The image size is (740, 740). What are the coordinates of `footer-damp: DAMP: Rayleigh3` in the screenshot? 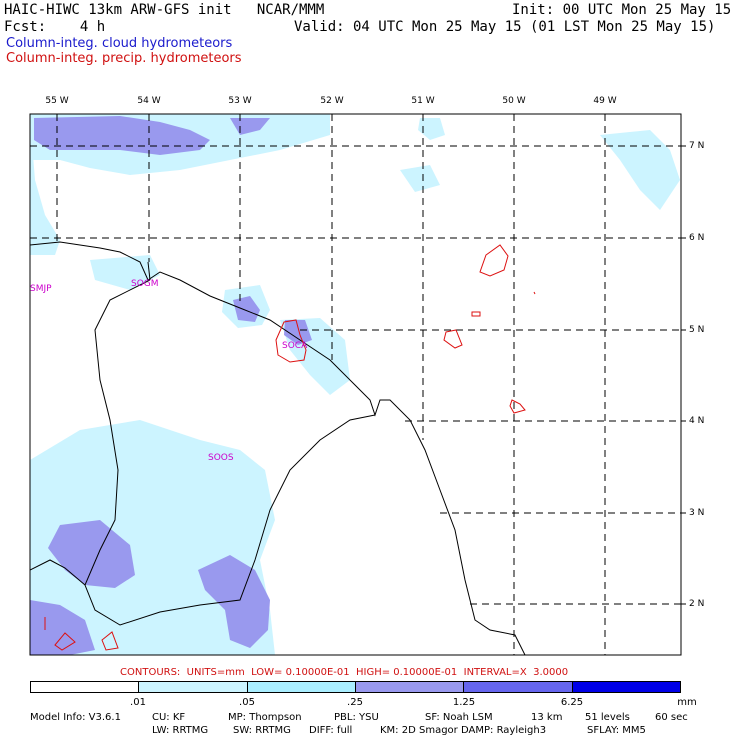 It's located at (504, 730).